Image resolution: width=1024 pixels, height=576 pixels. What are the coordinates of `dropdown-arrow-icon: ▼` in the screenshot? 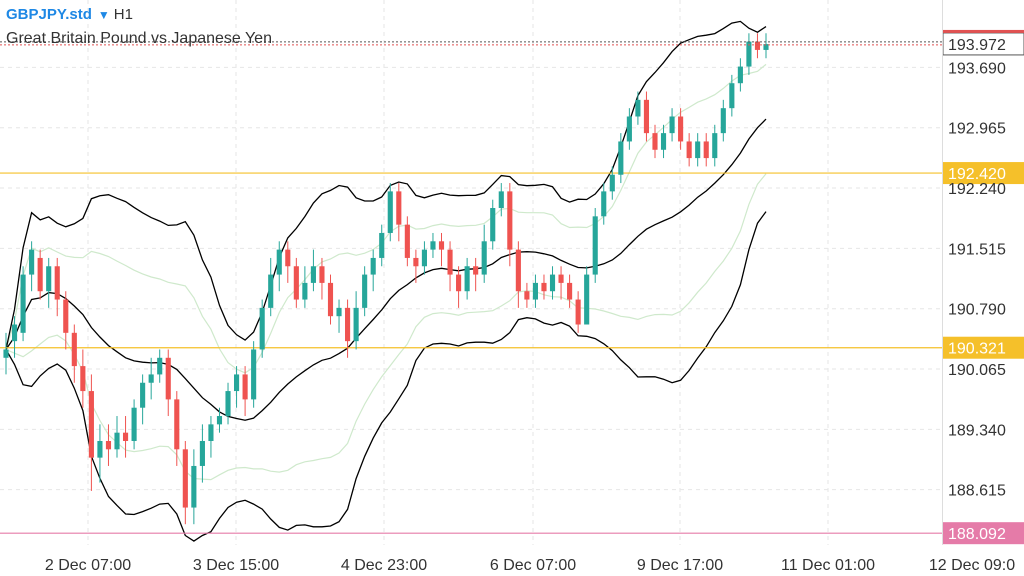 It's located at (103, 15).